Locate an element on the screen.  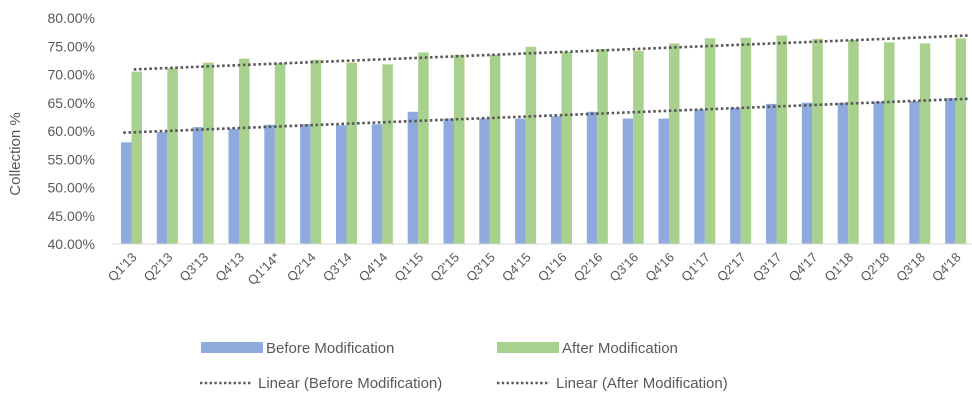
legend-label-after-modification: After Modification is located at coordinates (620, 348).